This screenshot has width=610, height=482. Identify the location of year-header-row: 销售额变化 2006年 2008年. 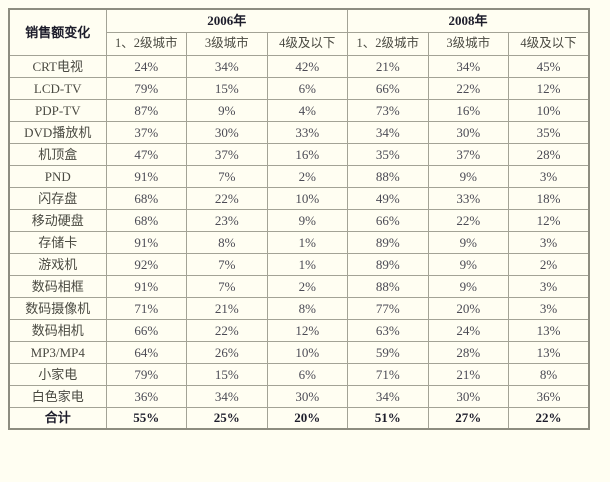
(299, 32).